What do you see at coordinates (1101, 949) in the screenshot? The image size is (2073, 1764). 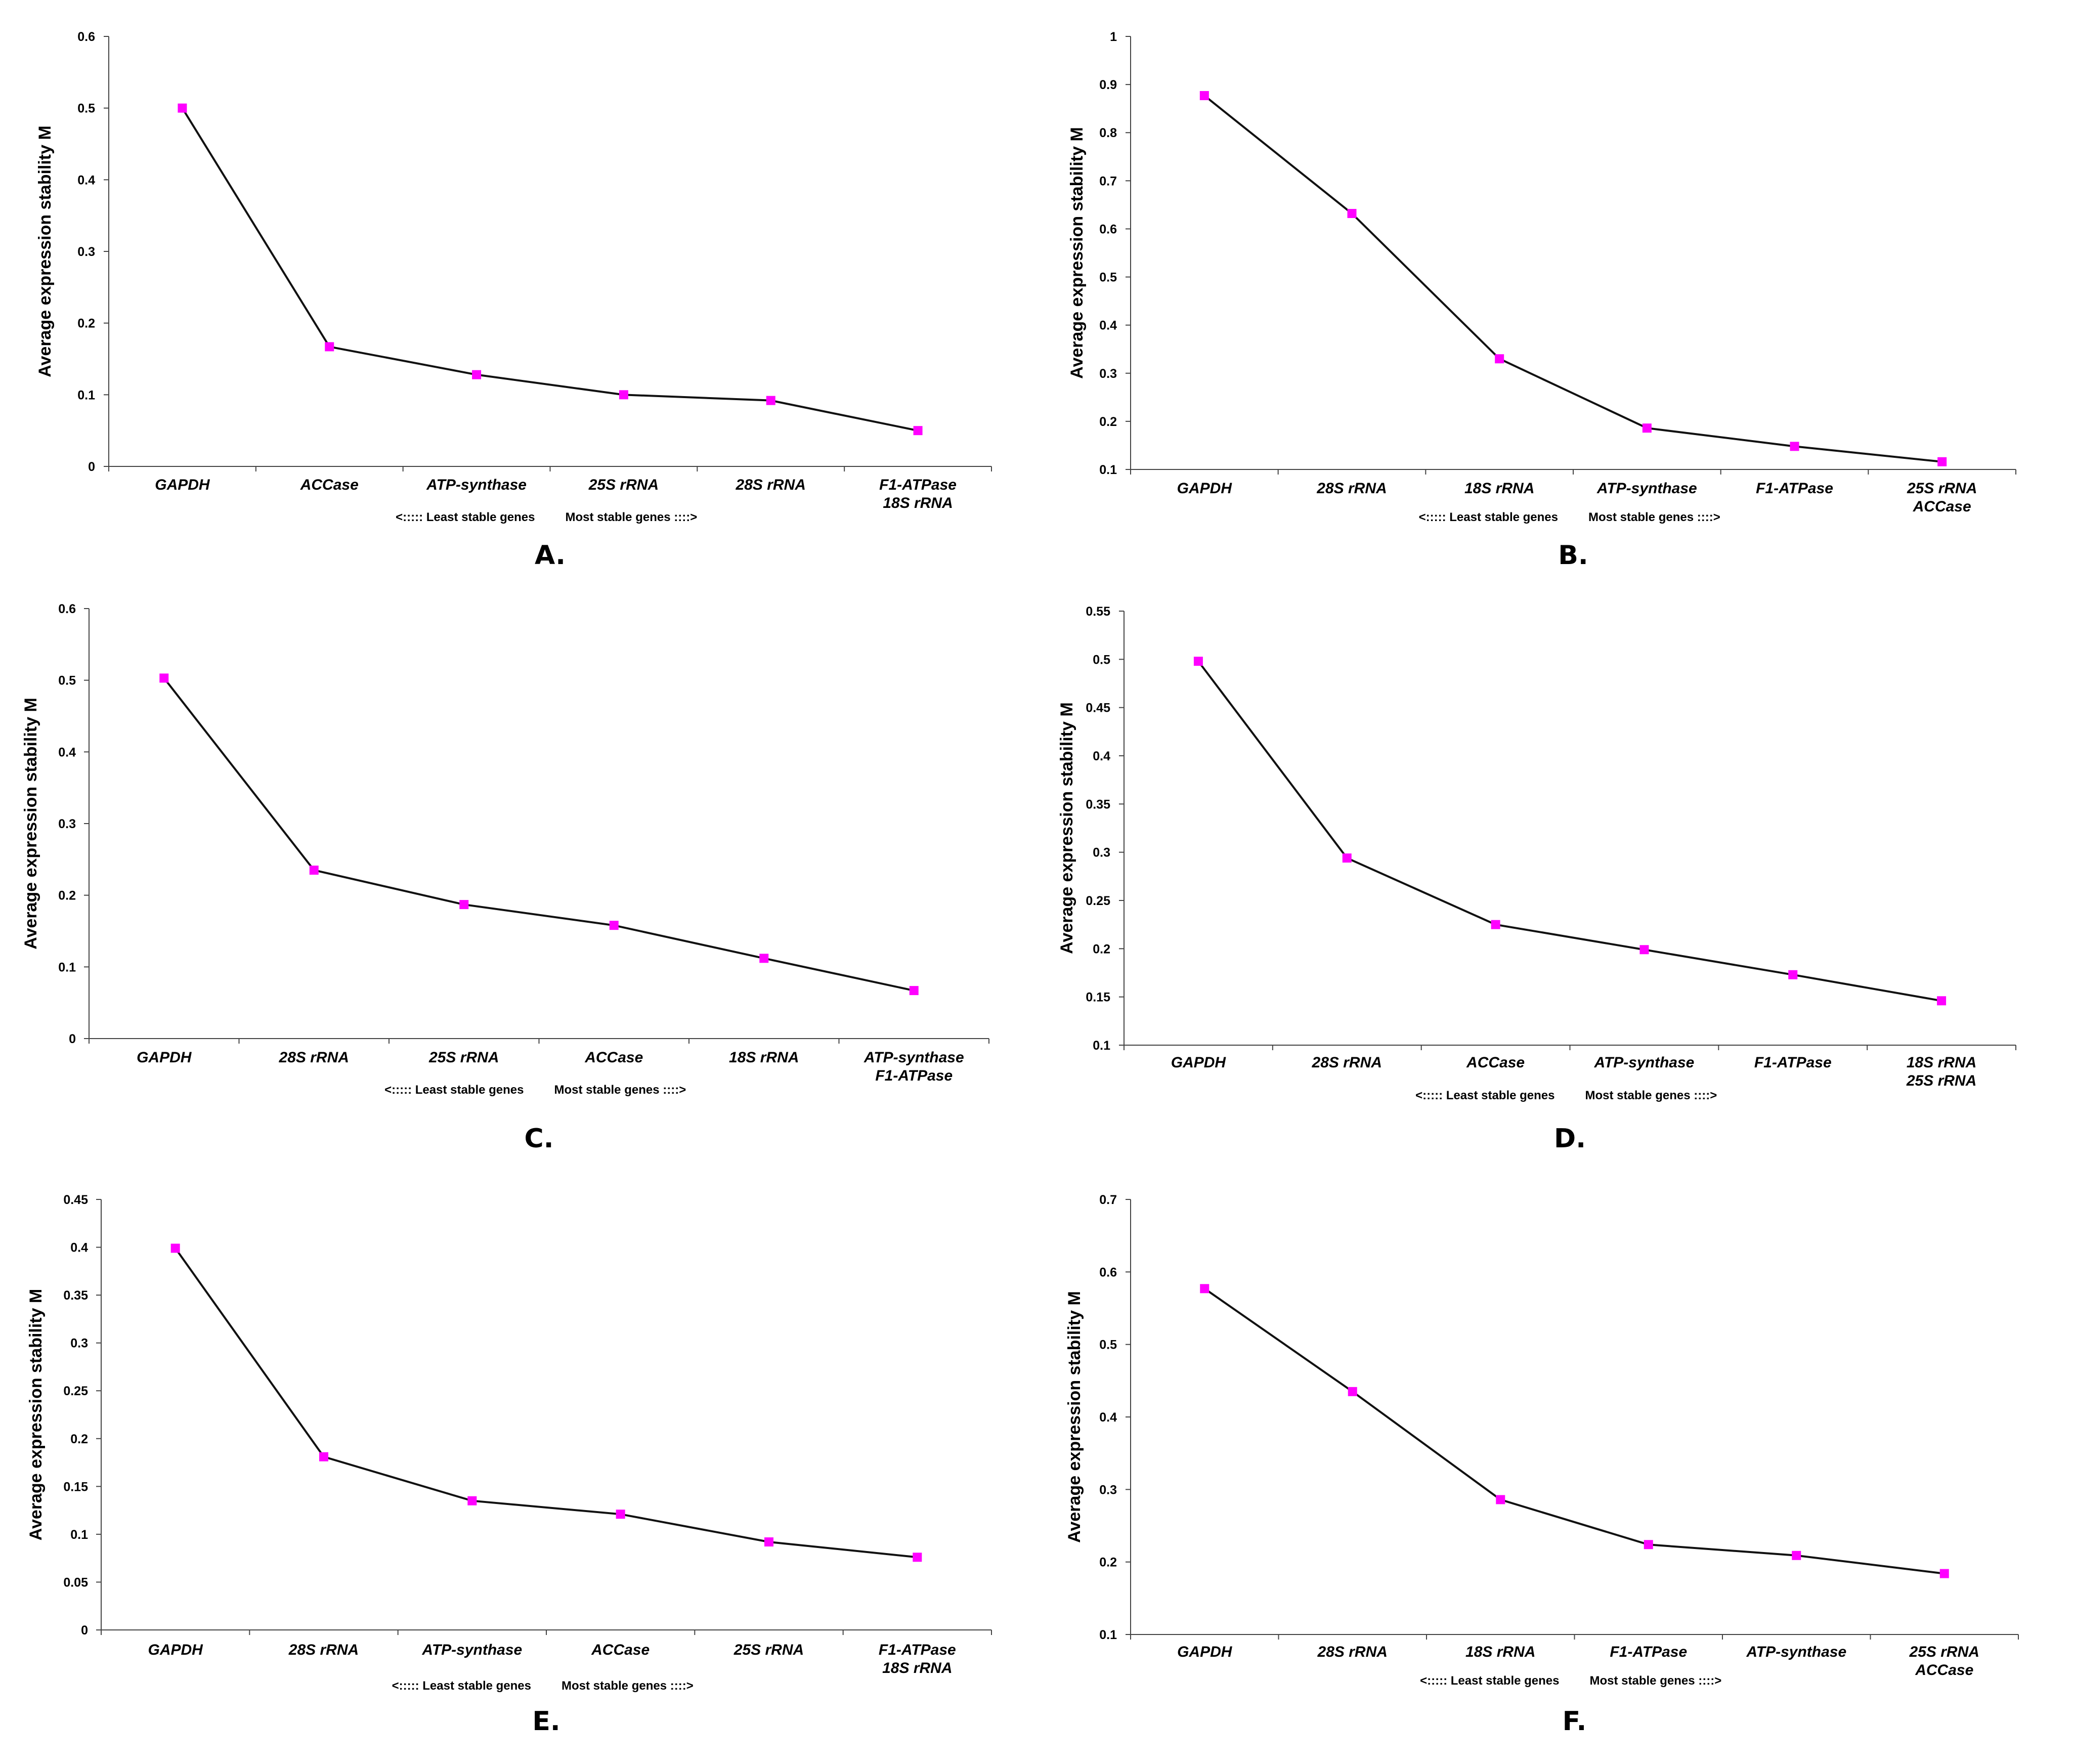 I see `panel-d-ytick-label: 0.2` at bounding box center [1101, 949].